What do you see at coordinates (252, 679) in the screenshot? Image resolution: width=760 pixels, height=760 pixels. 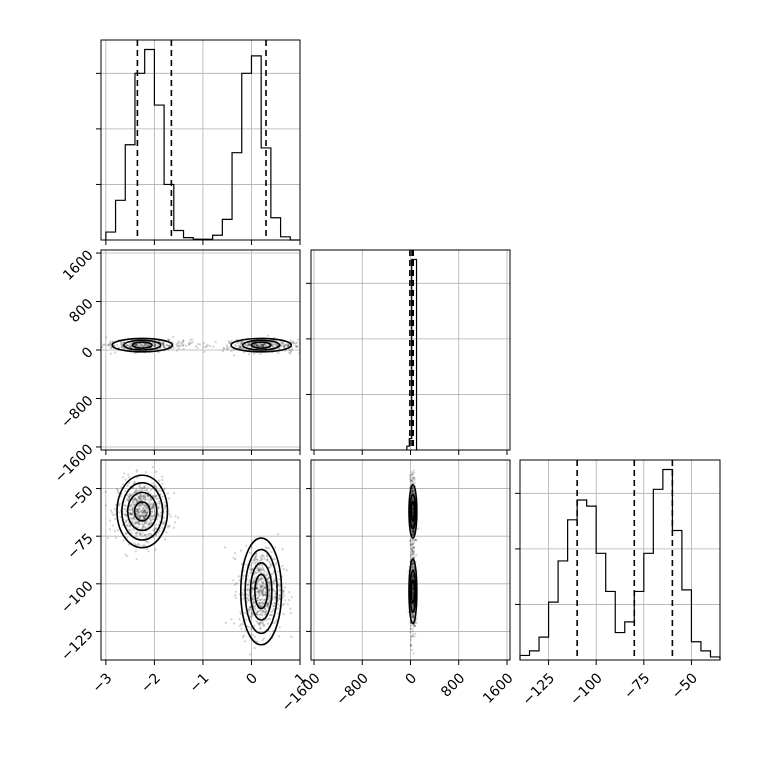 I see `x-tick-label: 0` at bounding box center [252, 679].